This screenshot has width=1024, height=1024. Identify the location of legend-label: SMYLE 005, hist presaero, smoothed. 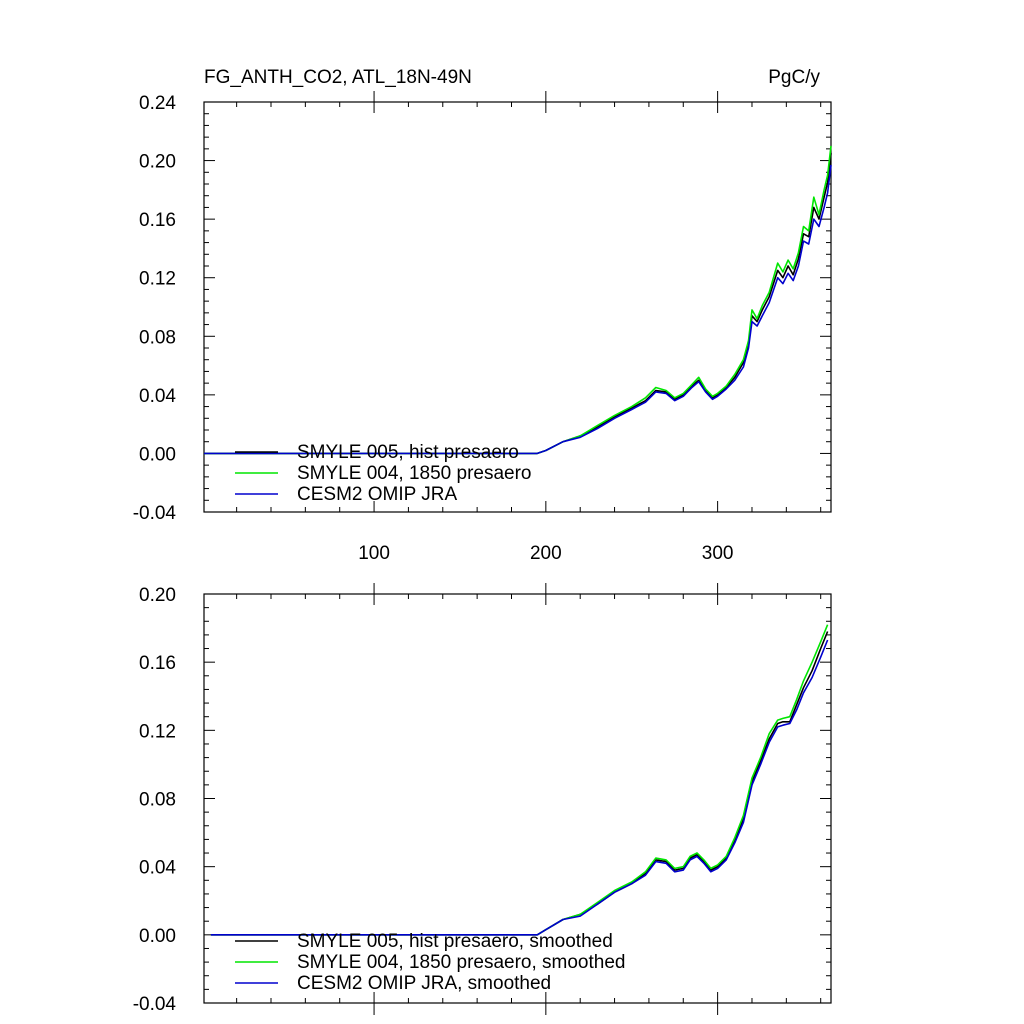
(455, 941).